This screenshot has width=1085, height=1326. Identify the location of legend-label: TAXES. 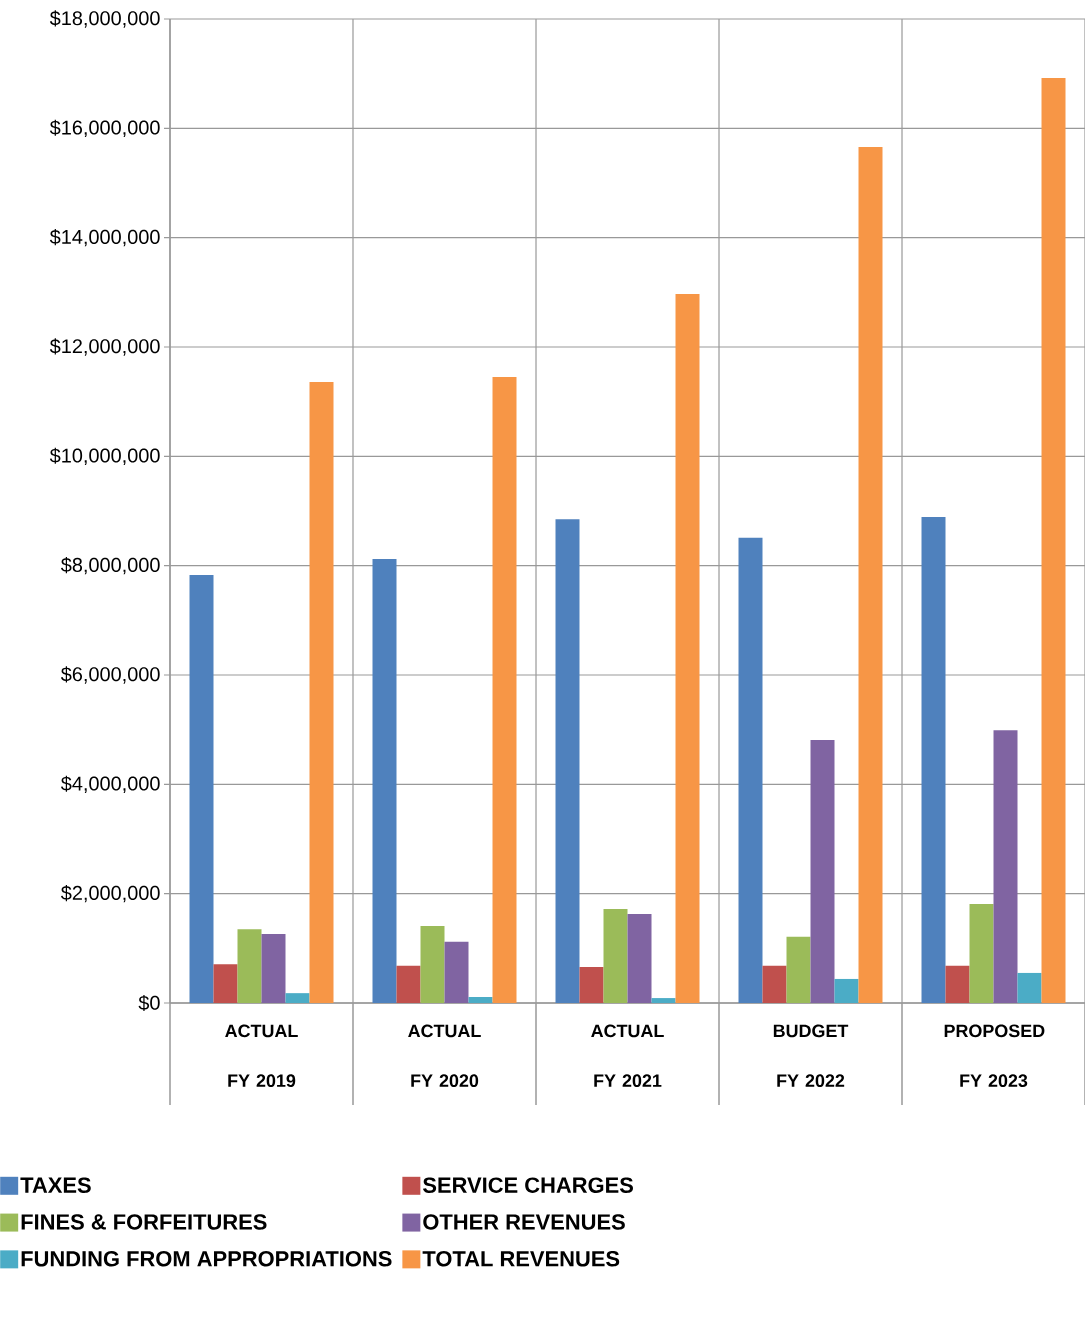
(55, 1185).